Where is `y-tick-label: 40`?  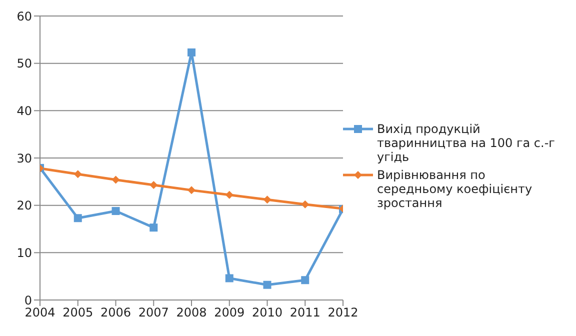
y-tick-label: 40 is located at coordinates (24, 111).